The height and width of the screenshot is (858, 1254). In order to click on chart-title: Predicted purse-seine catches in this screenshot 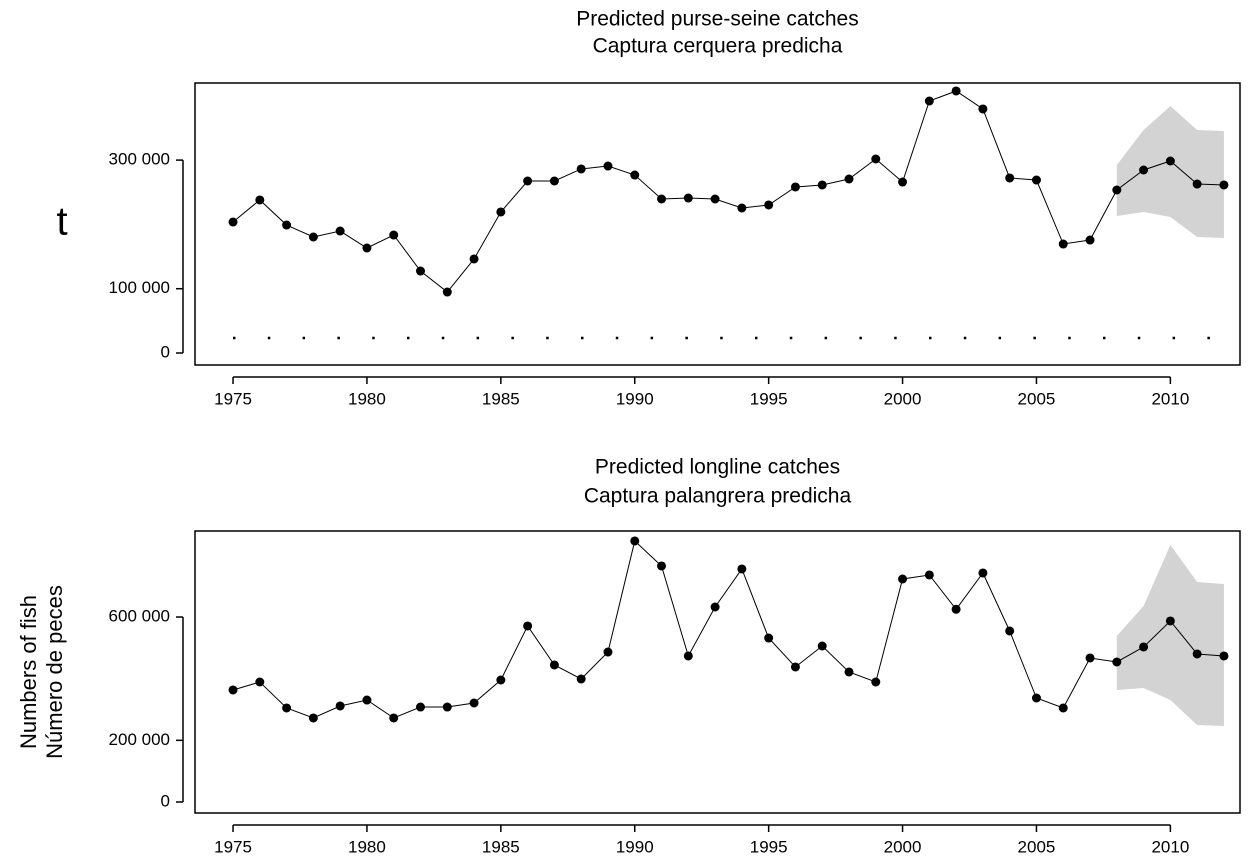, I will do `click(717, 19)`.